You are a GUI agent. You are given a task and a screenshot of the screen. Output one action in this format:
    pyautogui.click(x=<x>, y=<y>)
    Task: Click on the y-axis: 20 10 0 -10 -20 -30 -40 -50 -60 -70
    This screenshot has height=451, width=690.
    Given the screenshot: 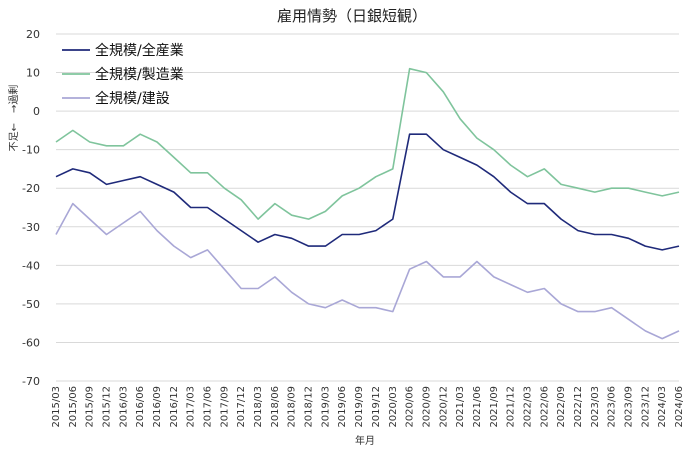 What is the action you would take?
    pyautogui.click(x=31, y=208)
    